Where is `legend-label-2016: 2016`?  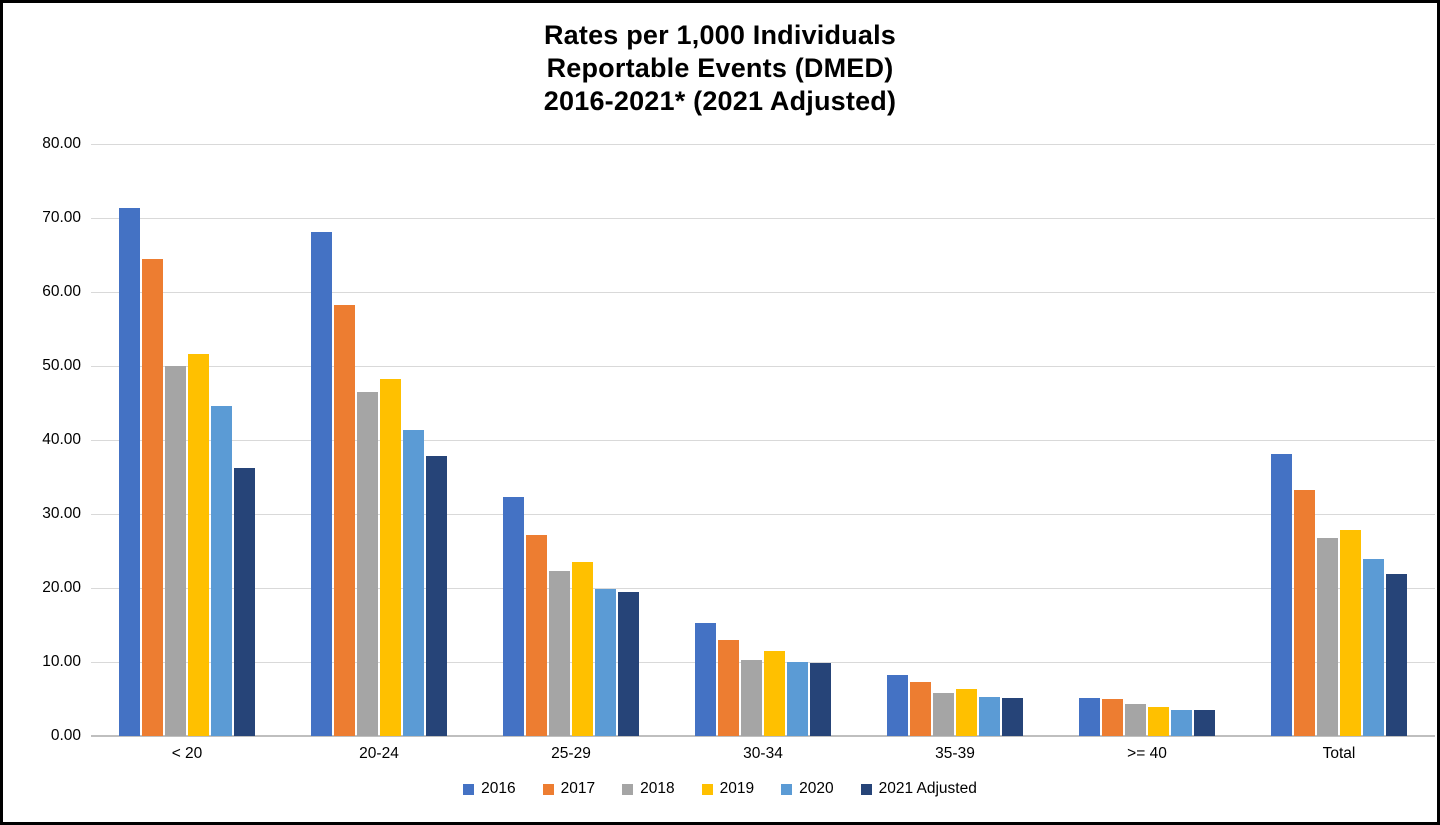 legend-label-2016: 2016 is located at coordinates (498, 788).